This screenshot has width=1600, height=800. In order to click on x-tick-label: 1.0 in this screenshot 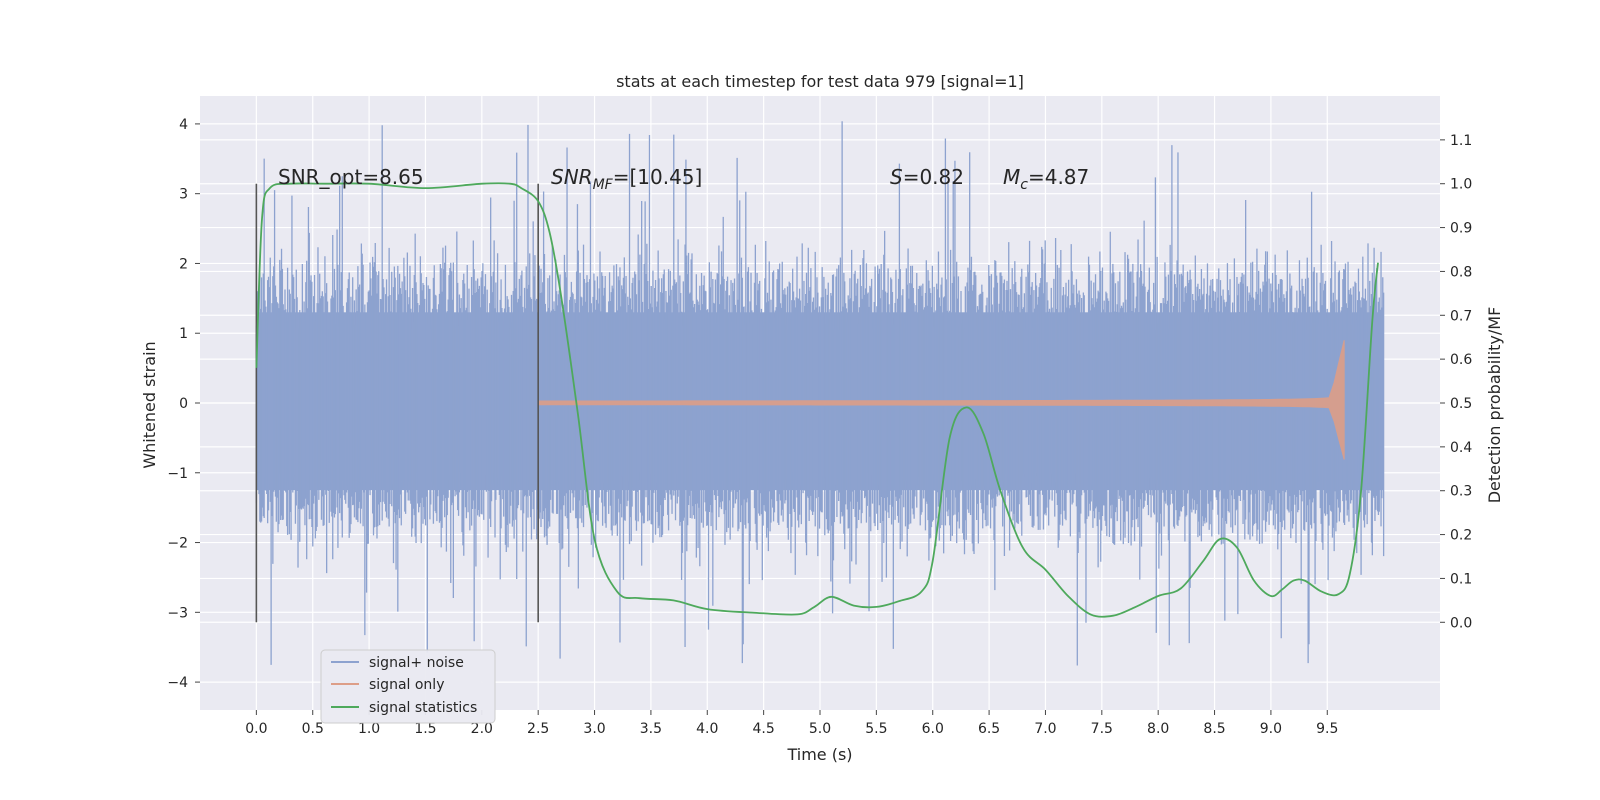, I will do `click(369, 729)`.